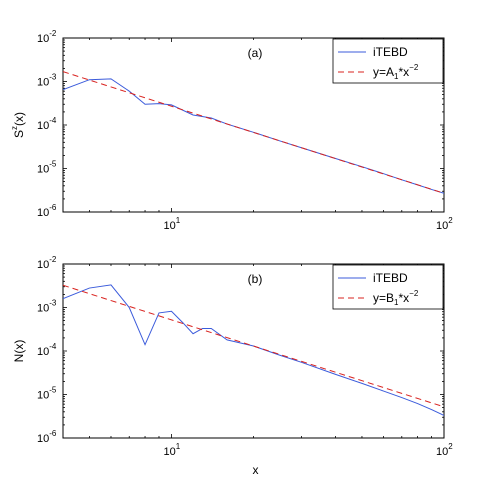  What do you see at coordinates (255, 53) in the screenshot?
I see `panel-label: (a)` at bounding box center [255, 53].